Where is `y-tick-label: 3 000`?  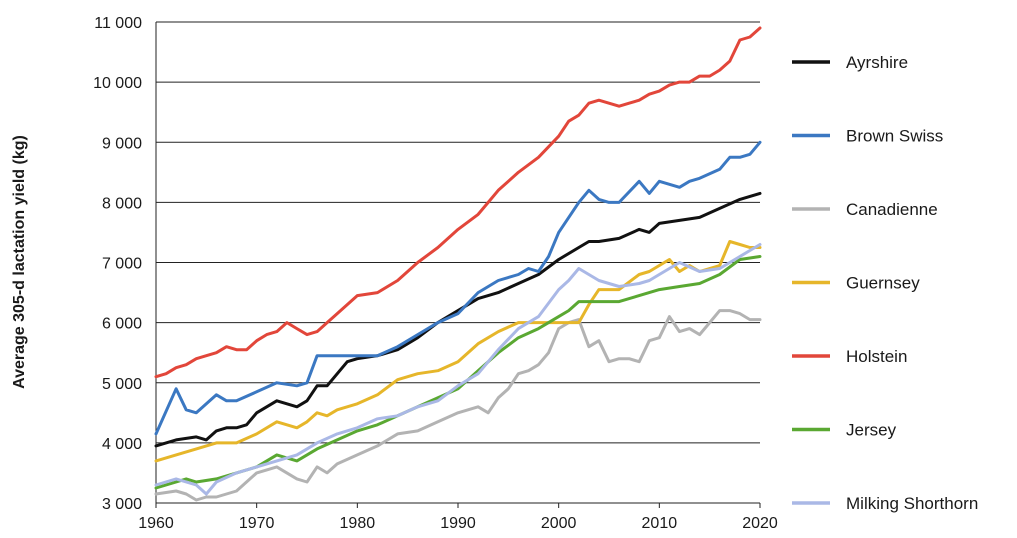 y-tick-label: 3 000 is located at coordinates (122, 504).